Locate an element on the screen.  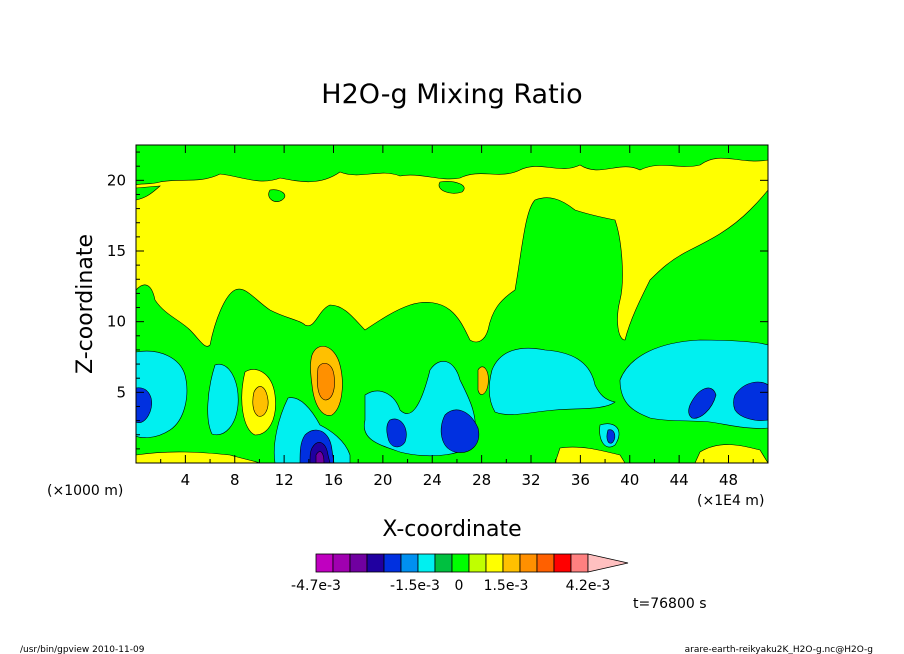
colorbar-tick-label: 1.5e-3 is located at coordinates (506, 586).